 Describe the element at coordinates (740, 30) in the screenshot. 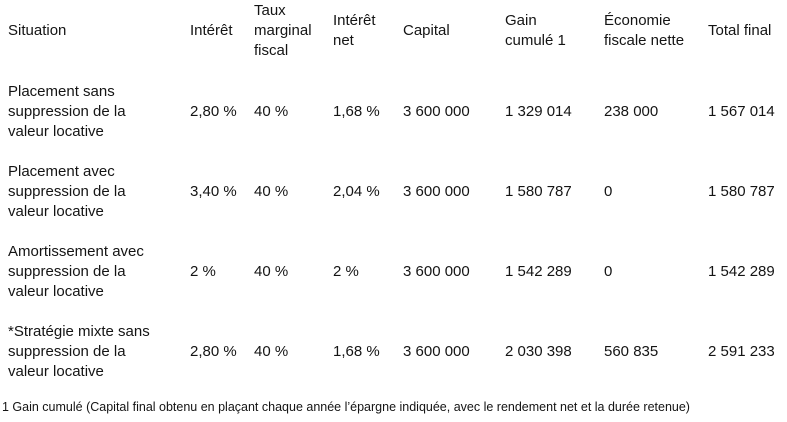

I see `column-header-label: Total final` at that location.